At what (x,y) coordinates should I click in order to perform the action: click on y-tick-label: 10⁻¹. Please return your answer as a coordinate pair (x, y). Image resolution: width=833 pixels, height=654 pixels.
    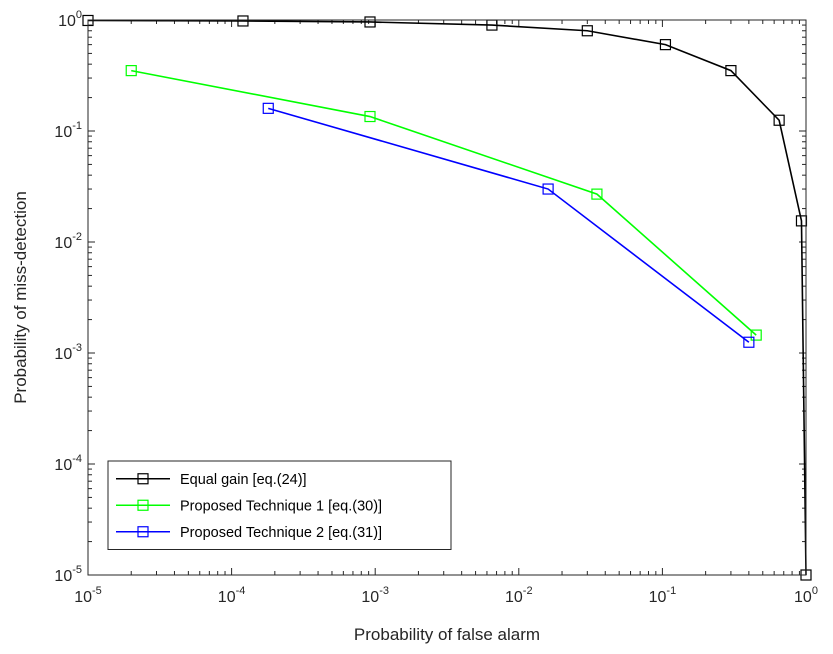
    Looking at the image, I should click on (68, 130).